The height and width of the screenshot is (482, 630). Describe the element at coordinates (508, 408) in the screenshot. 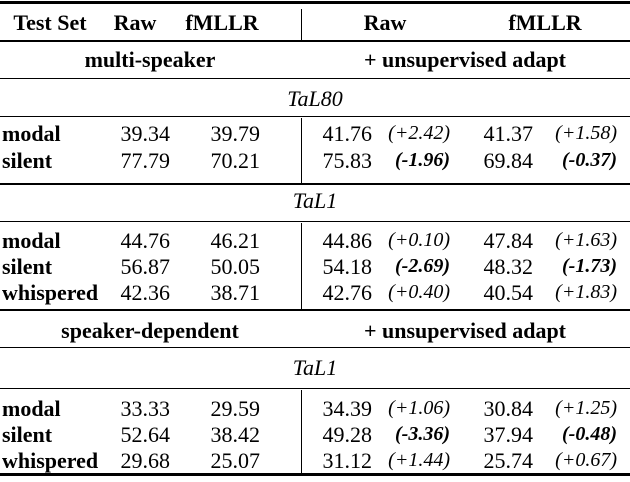

I see `adapt-fmllr-value: 30.84` at that location.